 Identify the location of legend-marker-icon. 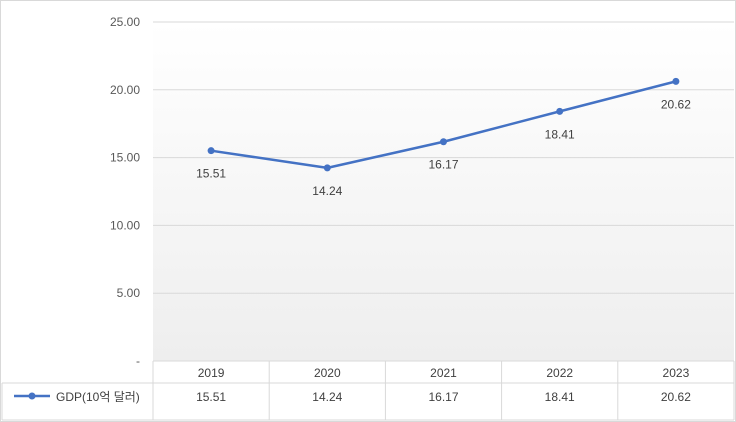
(32, 396).